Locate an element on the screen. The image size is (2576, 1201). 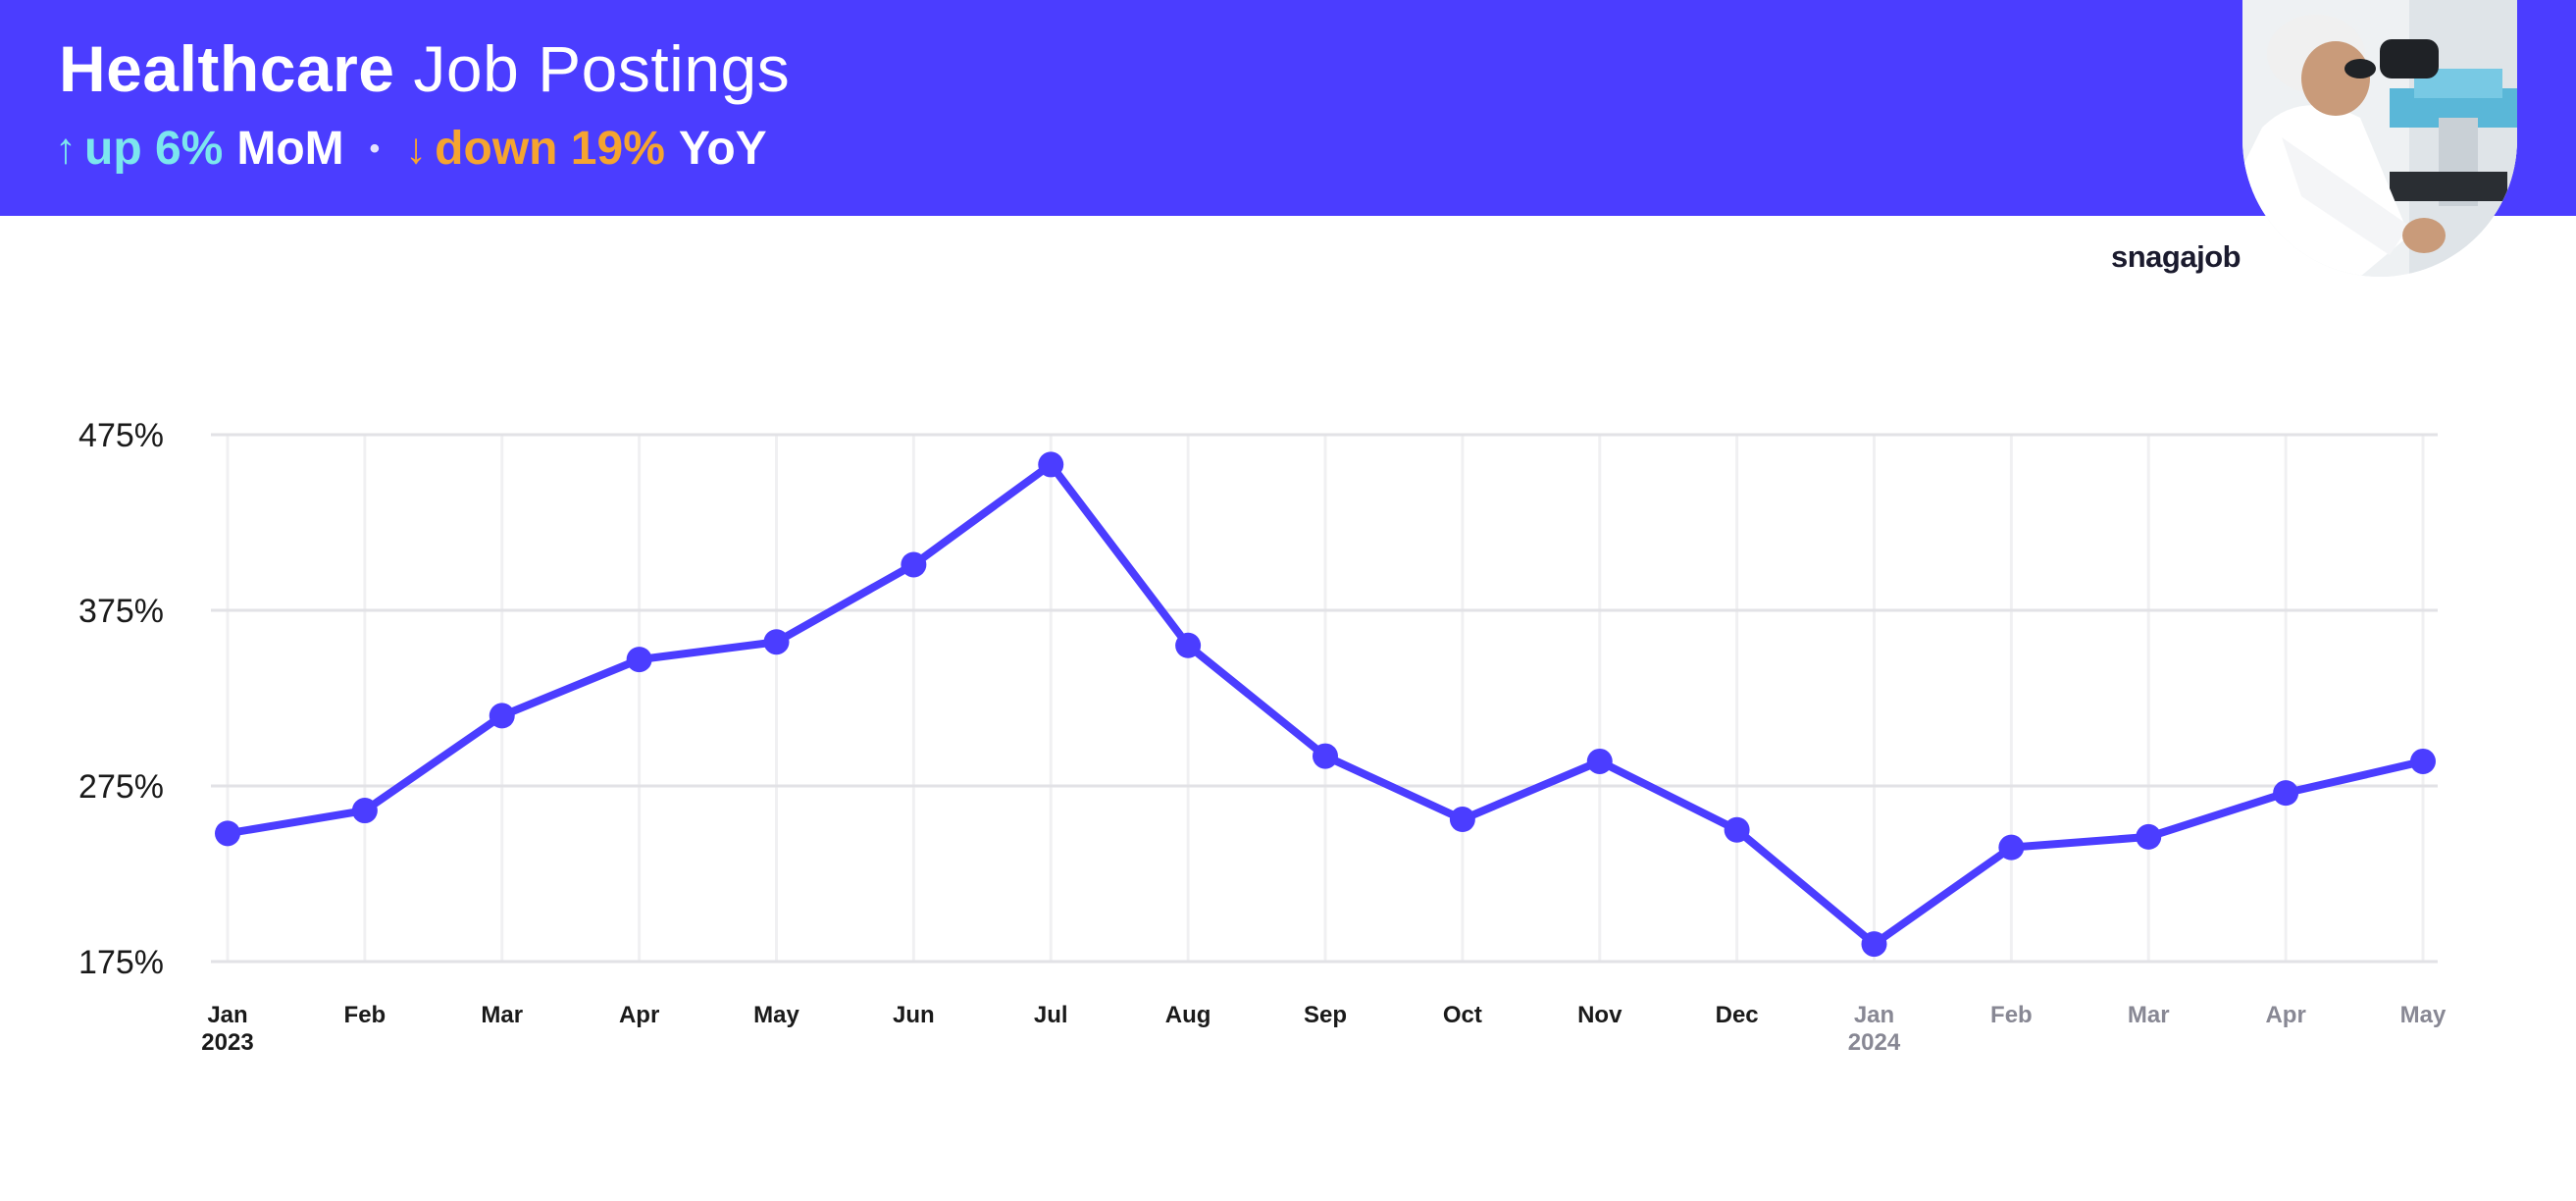
arrow-up-icon: ↑ is located at coordinates (66, 148).